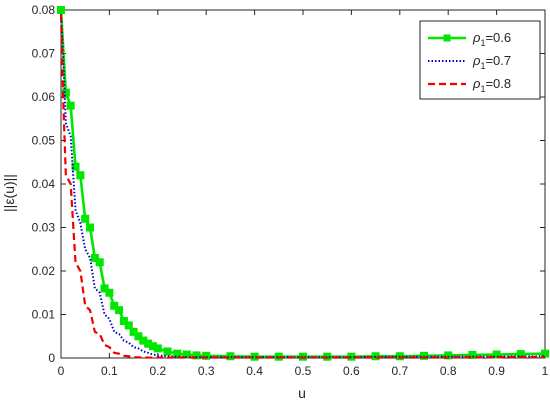  Describe the element at coordinates (157, 371) in the screenshot. I see `x-tick-label: 0.2` at that location.